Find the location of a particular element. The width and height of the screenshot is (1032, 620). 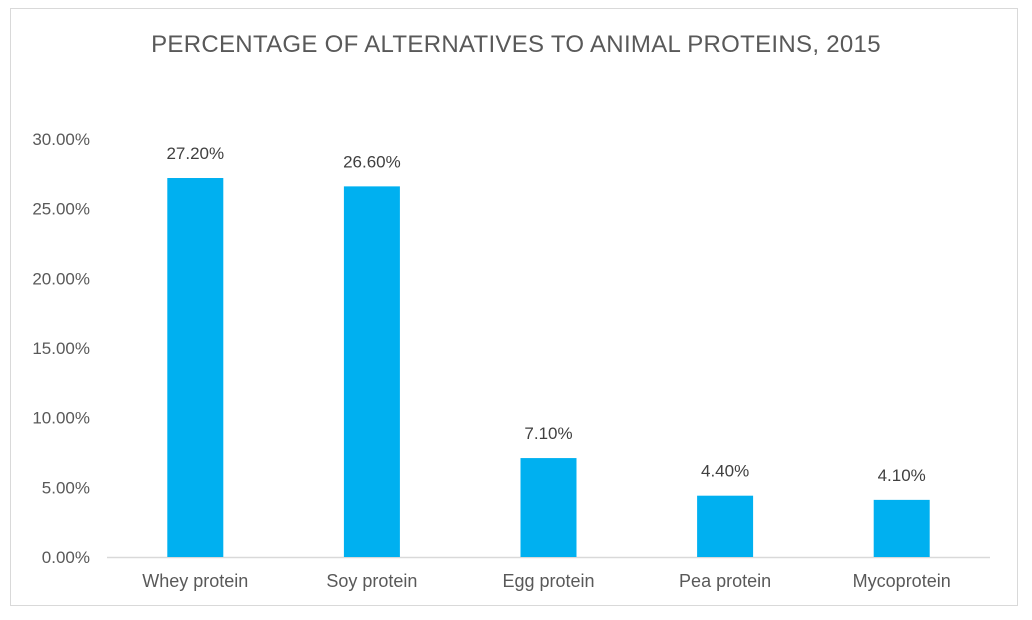

data-label: 4.10% is located at coordinates (902, 475).